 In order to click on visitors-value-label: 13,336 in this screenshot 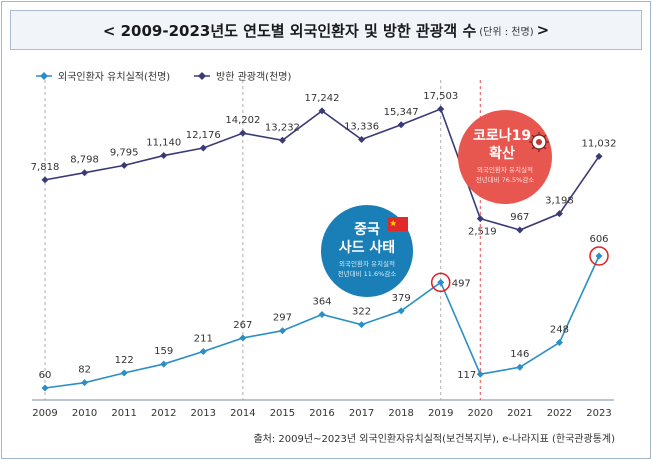, I will do `click(361, 126)`.